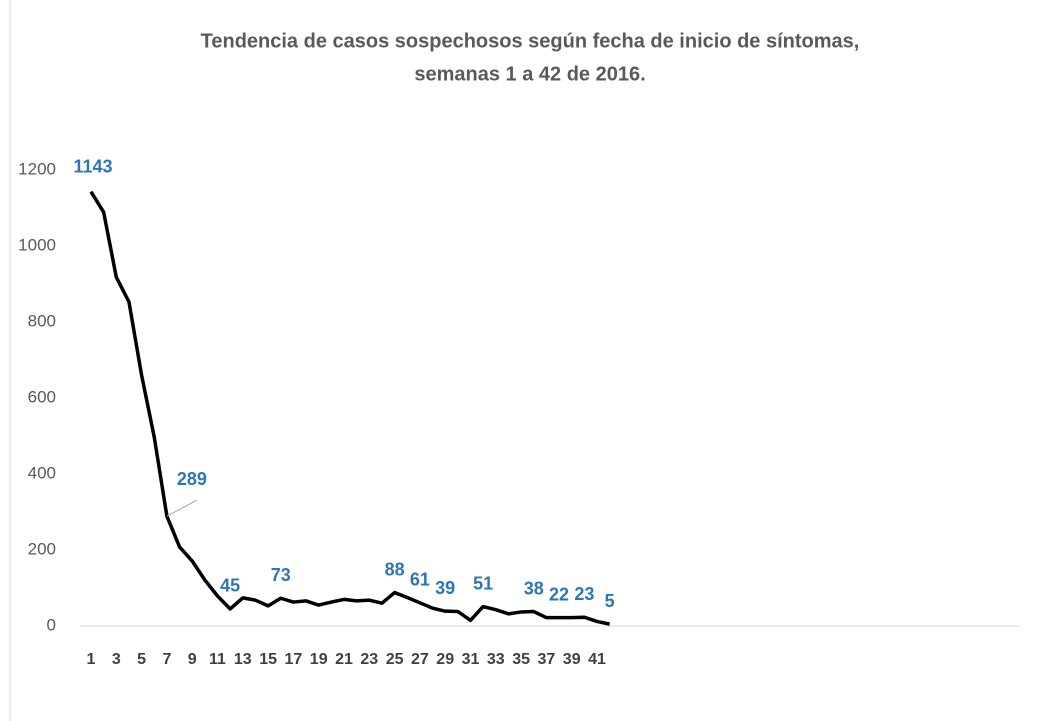  Describe the element at coordinates (547, 659) in the screenshot. I see `x-tick-label: 37` at that location.